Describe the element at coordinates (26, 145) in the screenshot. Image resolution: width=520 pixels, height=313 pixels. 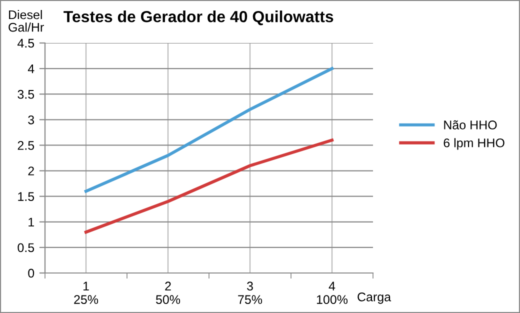
I see `y-tick-label: 2.5` at that location.